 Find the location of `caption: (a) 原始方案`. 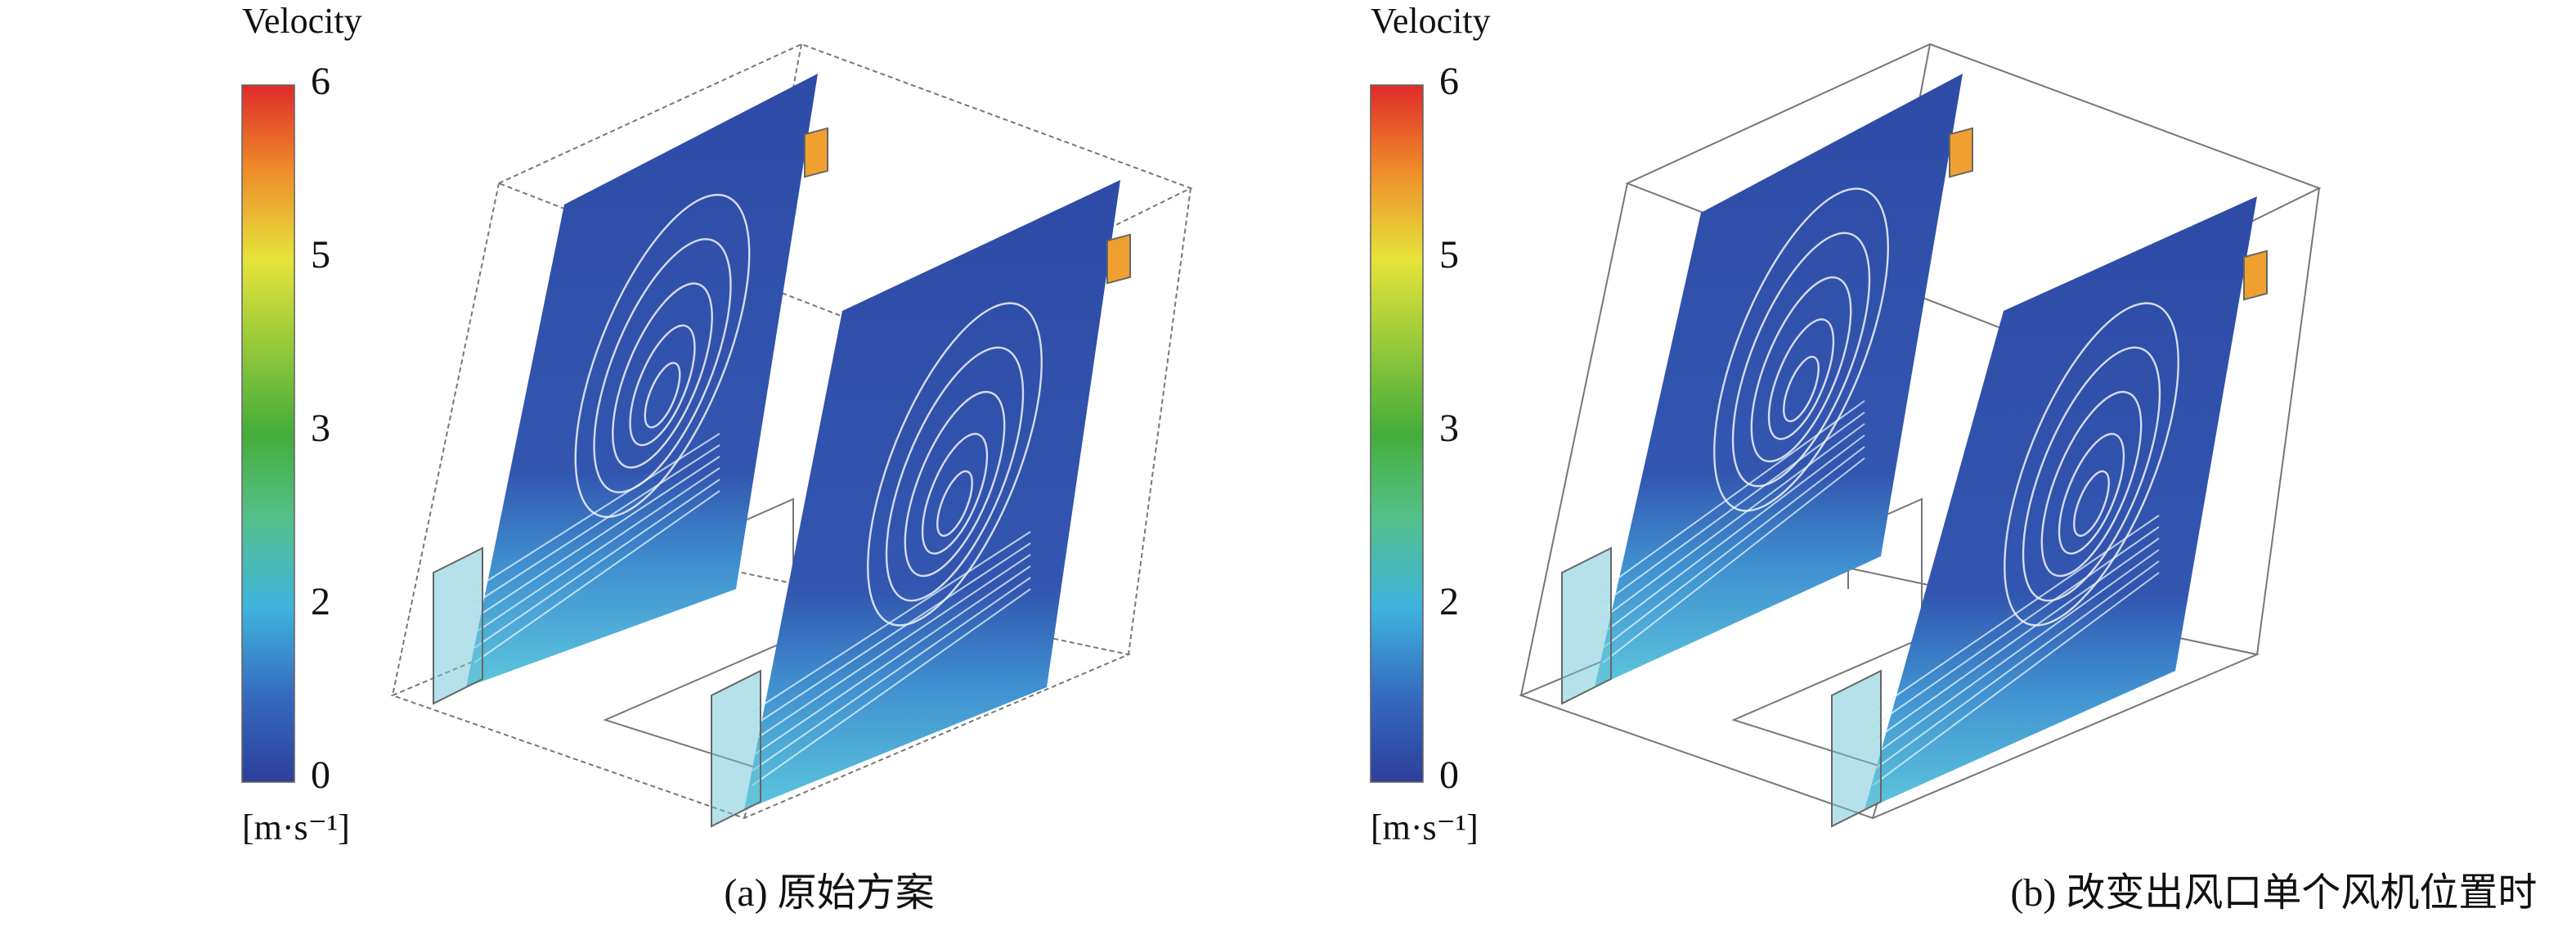

caption: (a) 原始方案 is located at coordinates (829, 893).